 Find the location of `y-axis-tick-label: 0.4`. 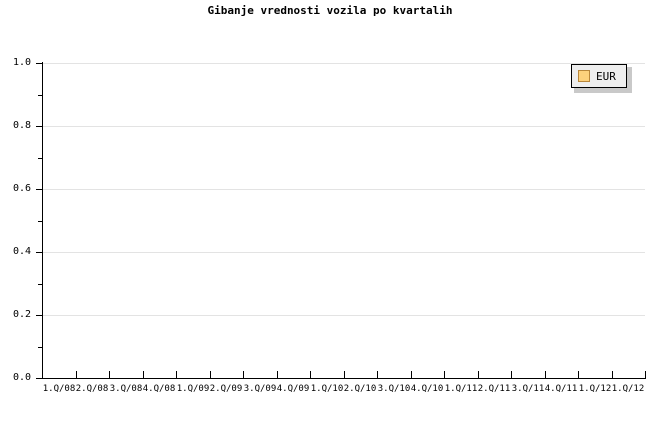

y-axis-tick-label: 0.4 is located at coordinates (21, 251).